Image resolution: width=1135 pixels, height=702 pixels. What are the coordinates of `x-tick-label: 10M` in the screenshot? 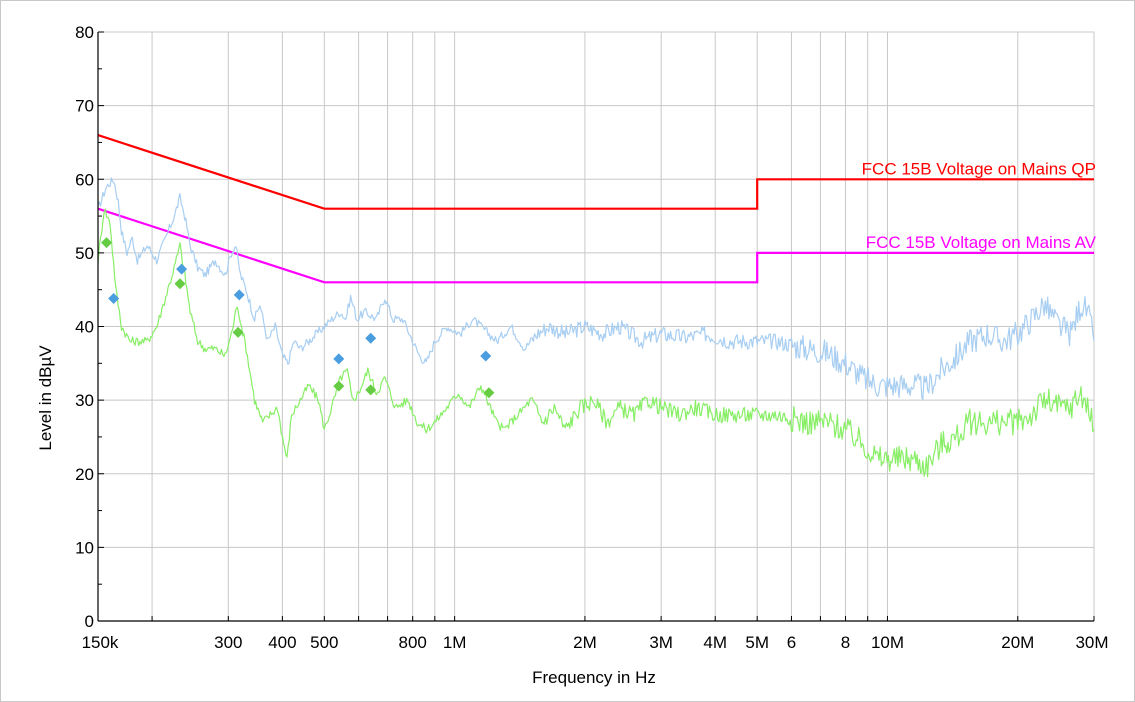 It's located at (887, 642).